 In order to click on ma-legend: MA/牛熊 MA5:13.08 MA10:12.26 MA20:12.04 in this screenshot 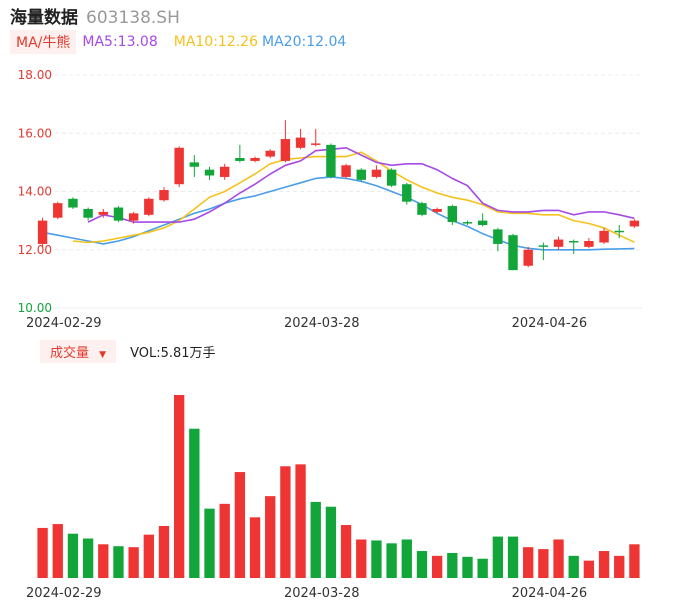, I will do `click(180, 42)`.